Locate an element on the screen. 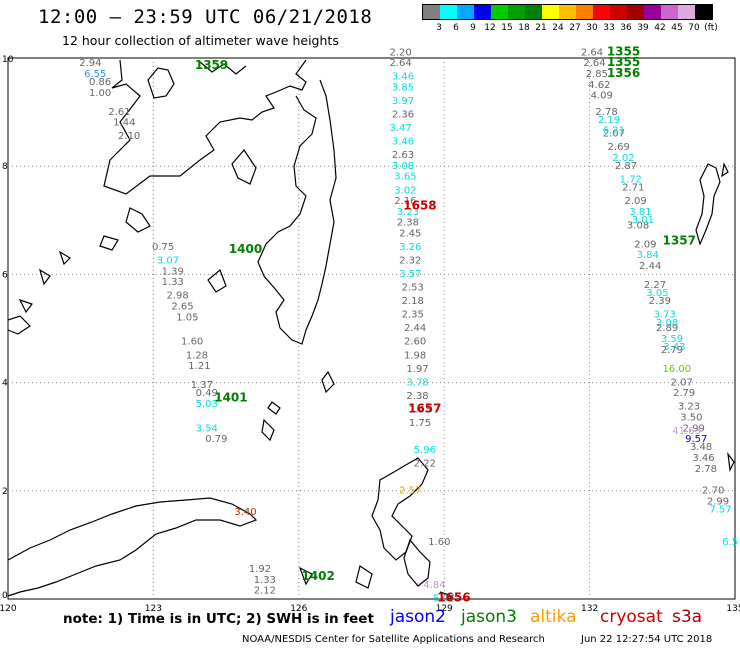 The height and width of the screenshot is (650, 740). swh-value: 3.57 is located at coordinates (410, 274).